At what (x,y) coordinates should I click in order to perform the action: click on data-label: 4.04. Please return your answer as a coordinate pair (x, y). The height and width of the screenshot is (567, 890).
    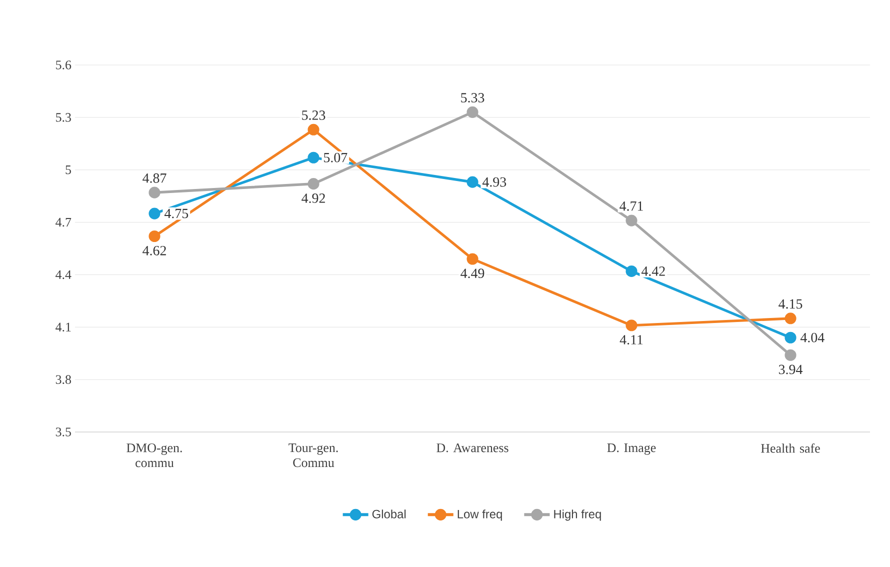
    Looking at the image, I should click on (812, 337).